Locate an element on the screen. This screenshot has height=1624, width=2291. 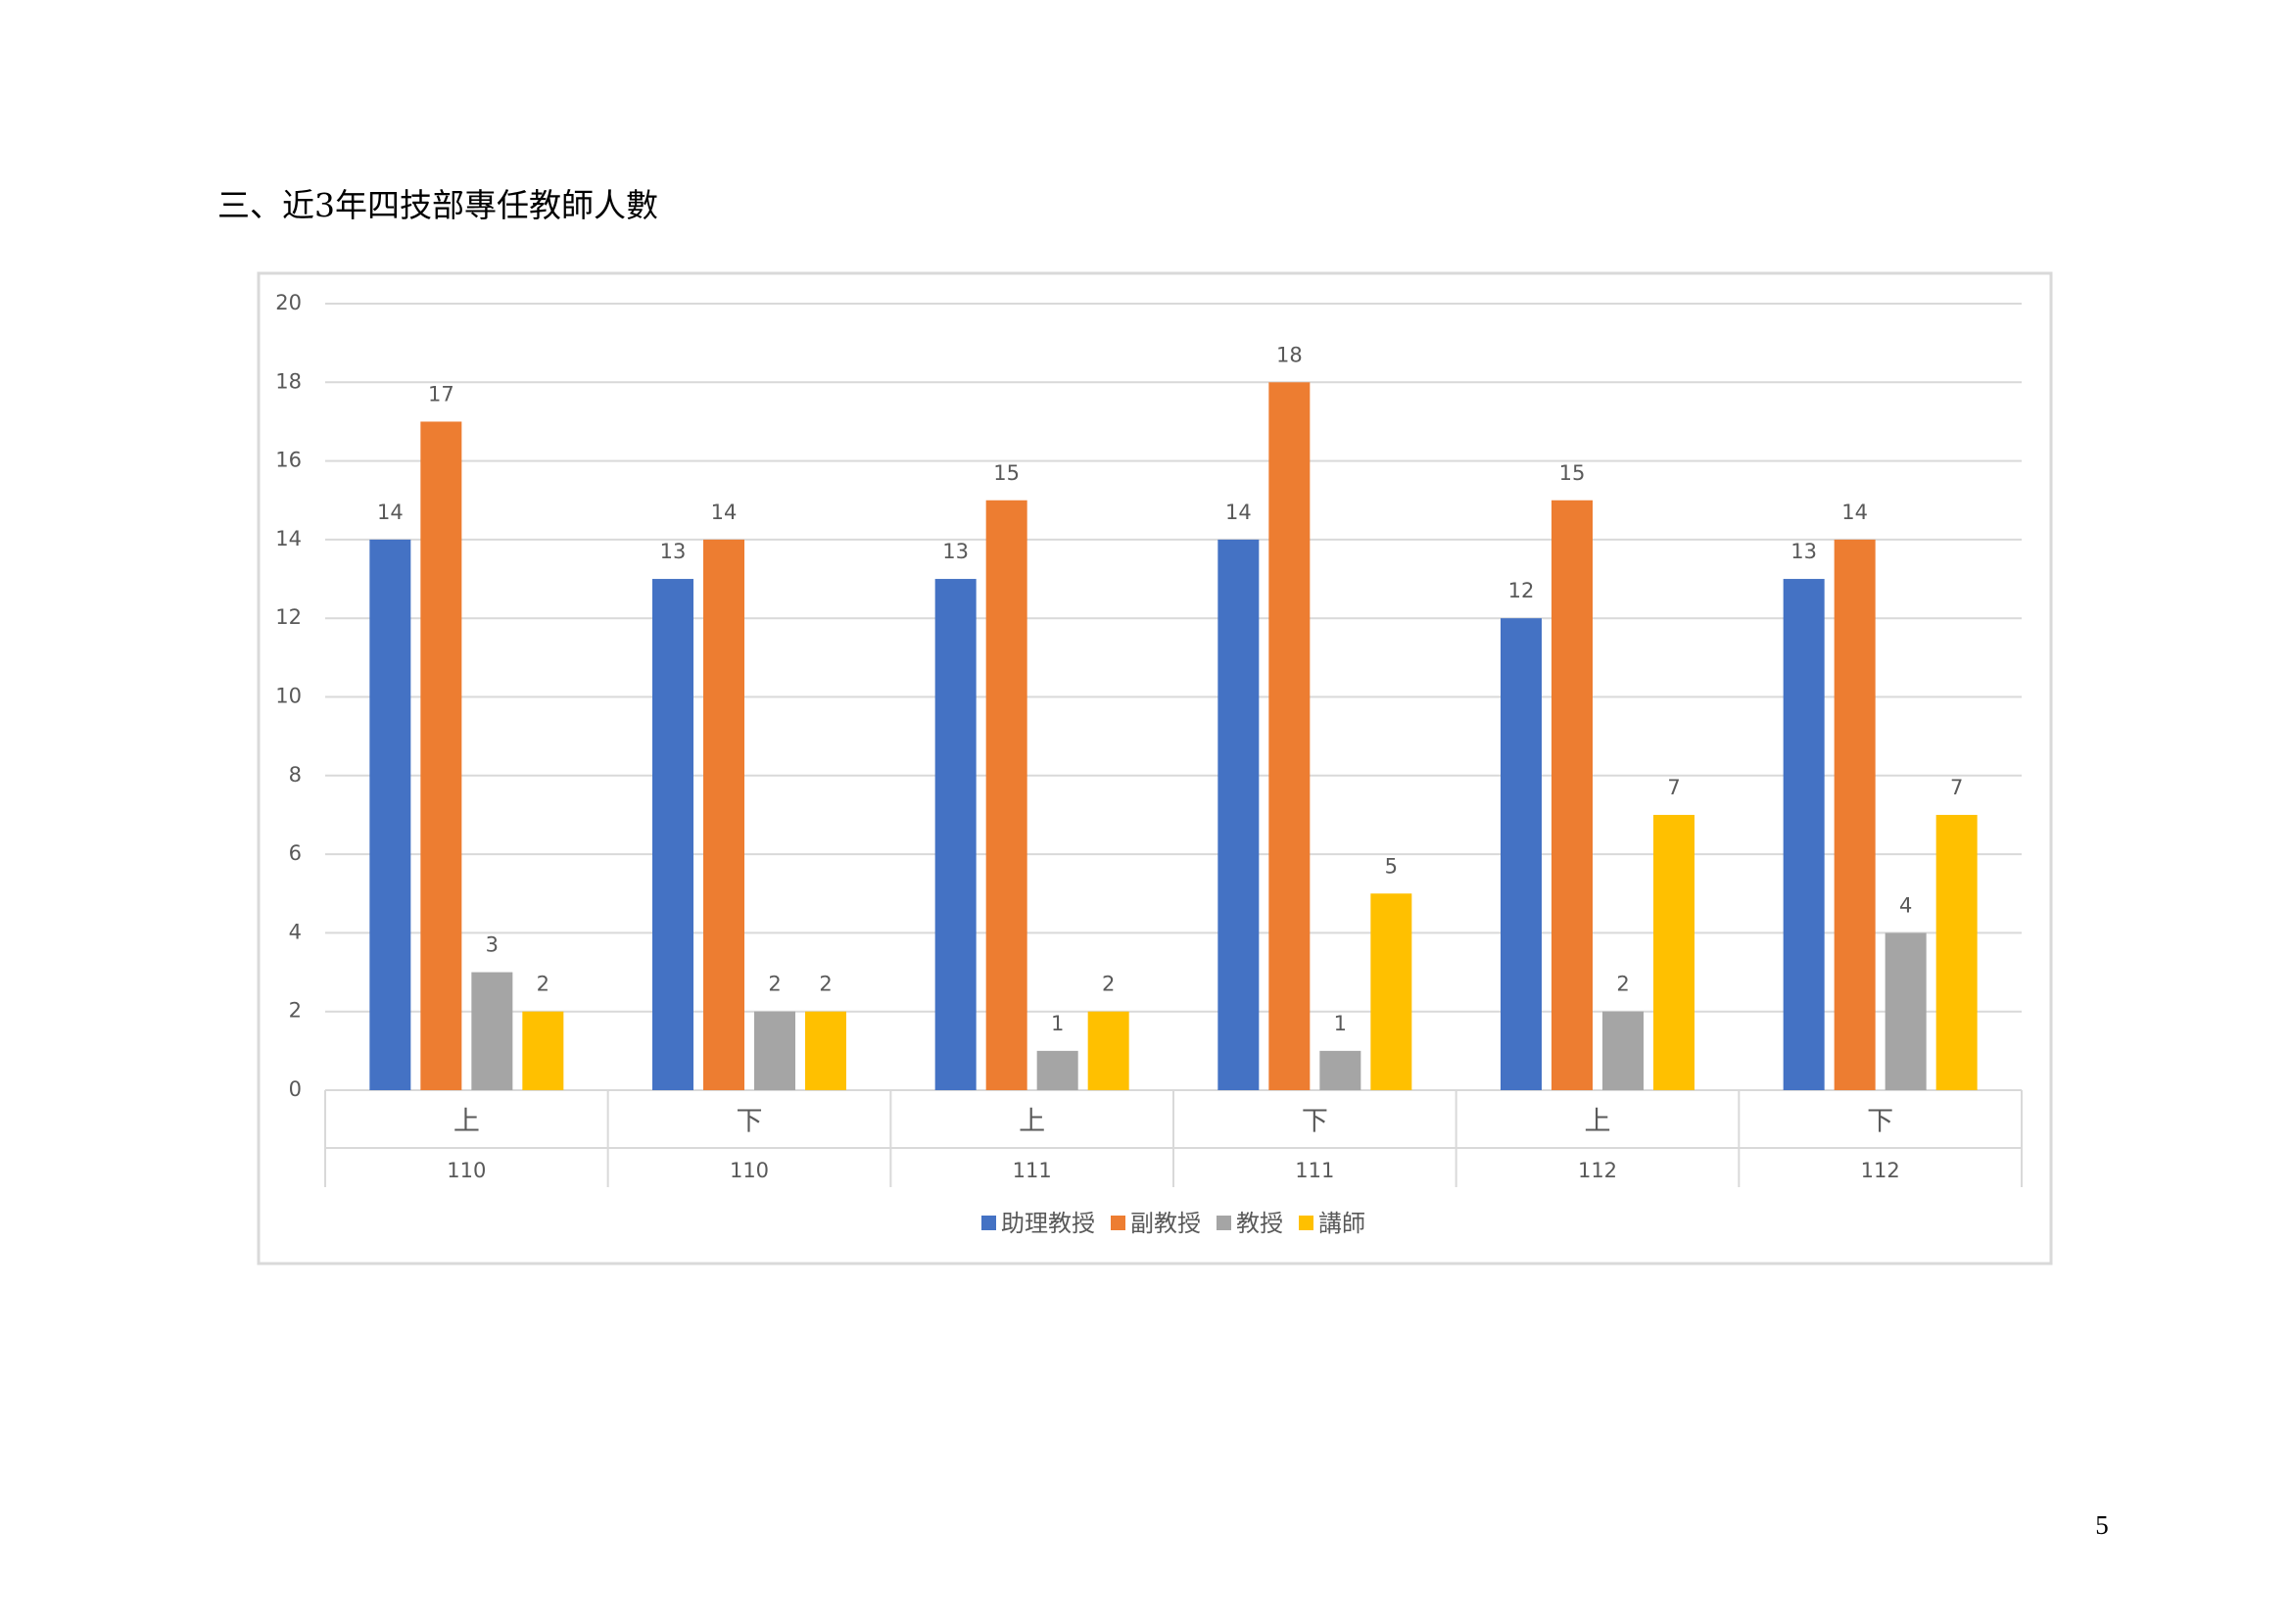
legend-label: 教授 is located at coordinates (1259, 1223).